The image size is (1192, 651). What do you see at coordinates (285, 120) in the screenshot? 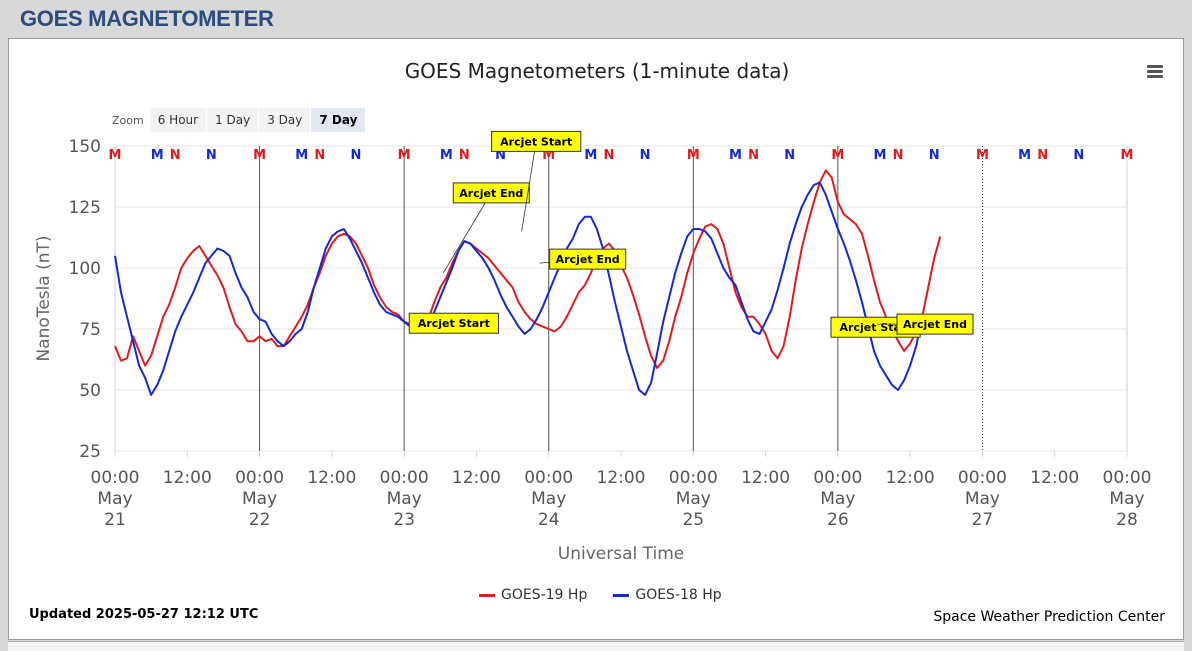
I see `zoom-3day-button: 3 Day` at bounding box center [285, 120].